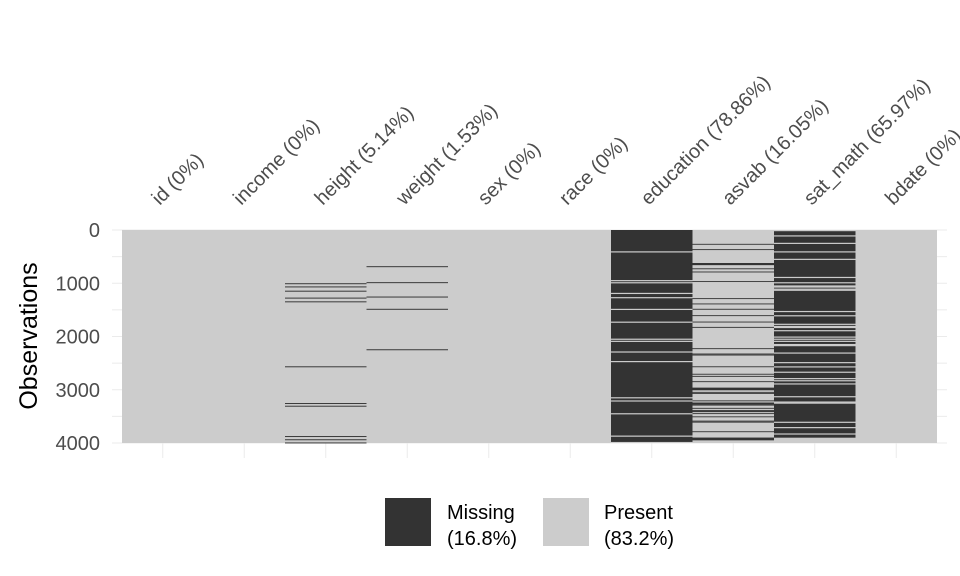 This screenshot has height=576, width=960. What do you see at coordinates (566, 522) in the screenshot?
I see `legend-swatch` at bounding box center [566, 522].